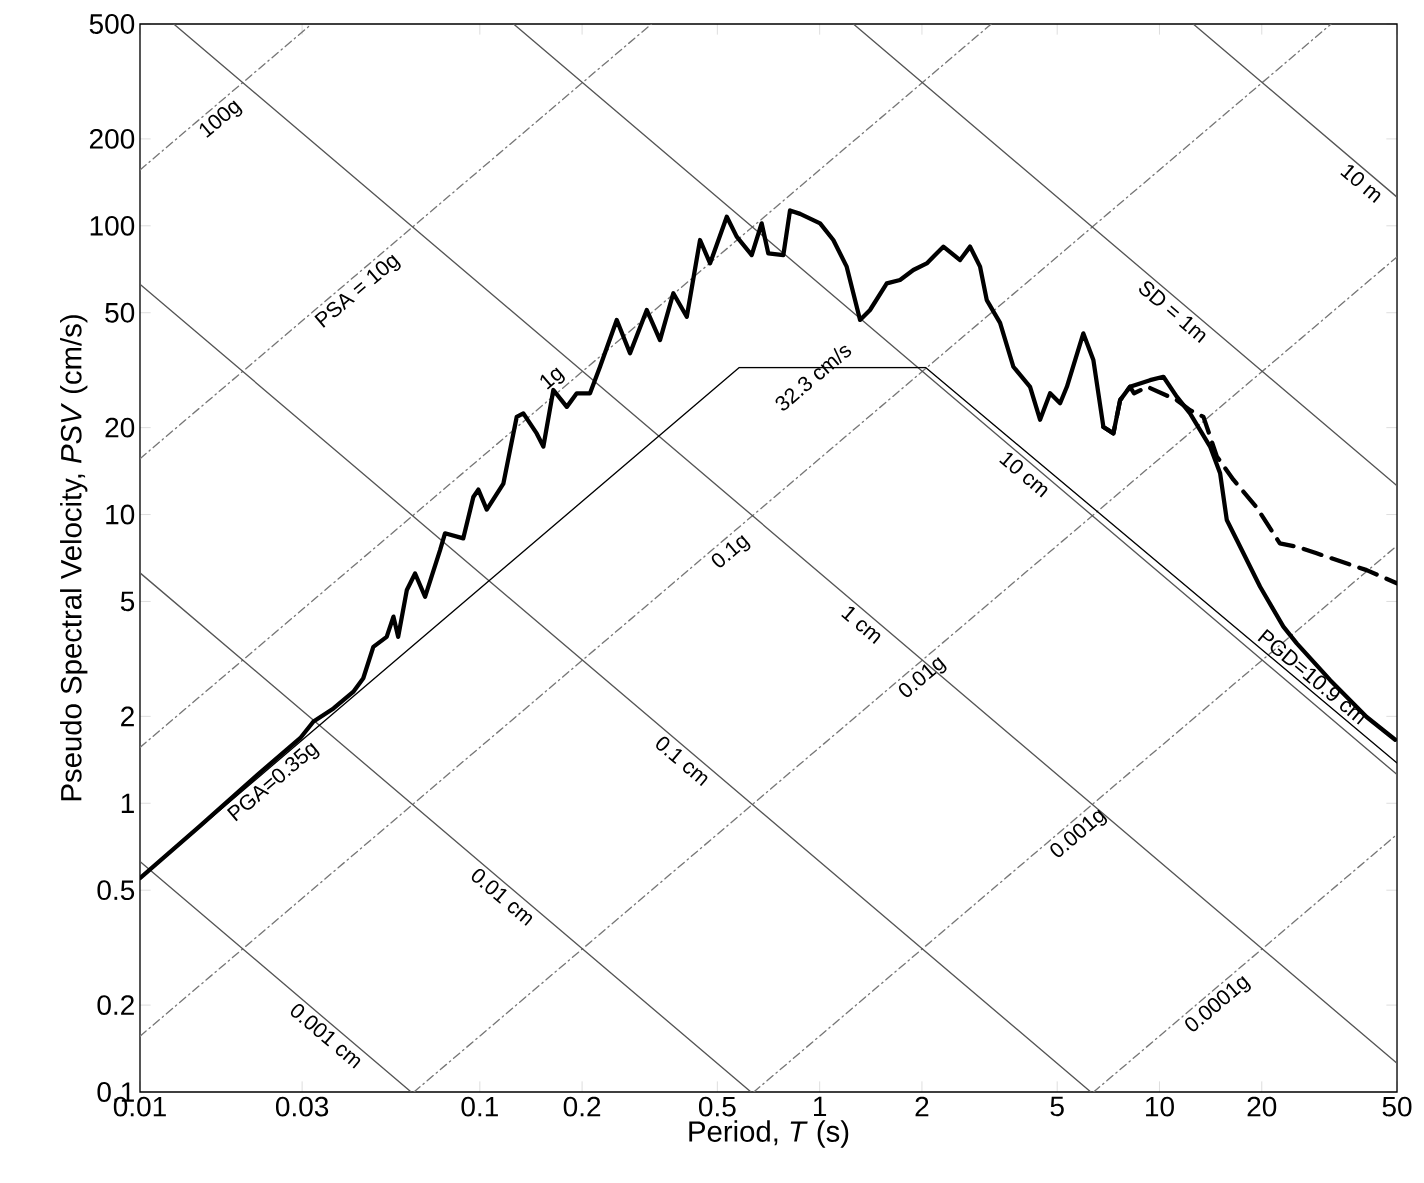 The width and height of the screenshot is (1424, 1183). What do you see at coordinates (302, 1106) in the screenshot?
I see `x-tick-label: 0.03` at bounding box center [302, 1106].